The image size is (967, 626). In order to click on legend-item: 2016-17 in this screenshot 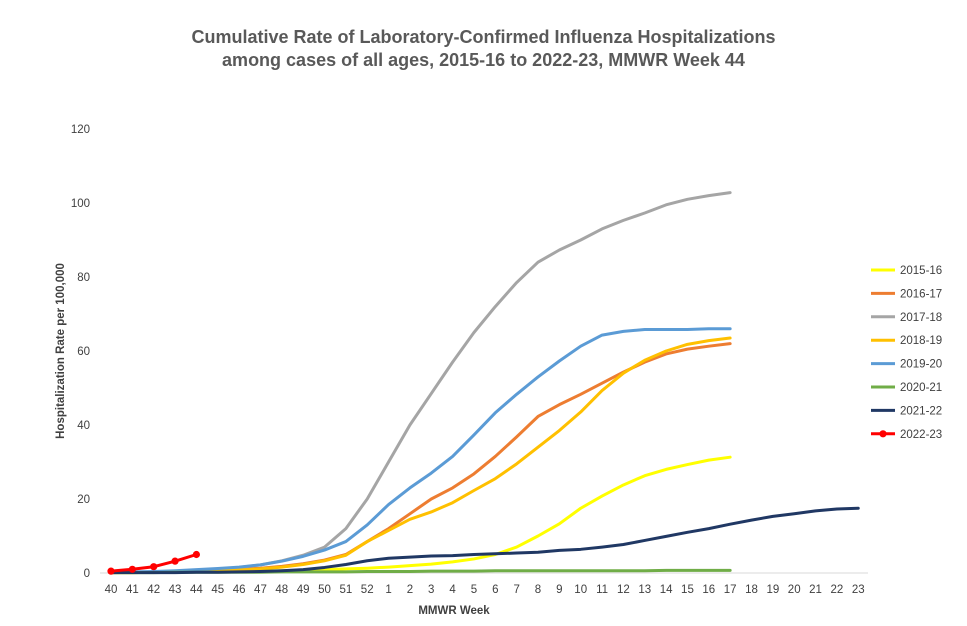, I will do `click(906, 294)`.